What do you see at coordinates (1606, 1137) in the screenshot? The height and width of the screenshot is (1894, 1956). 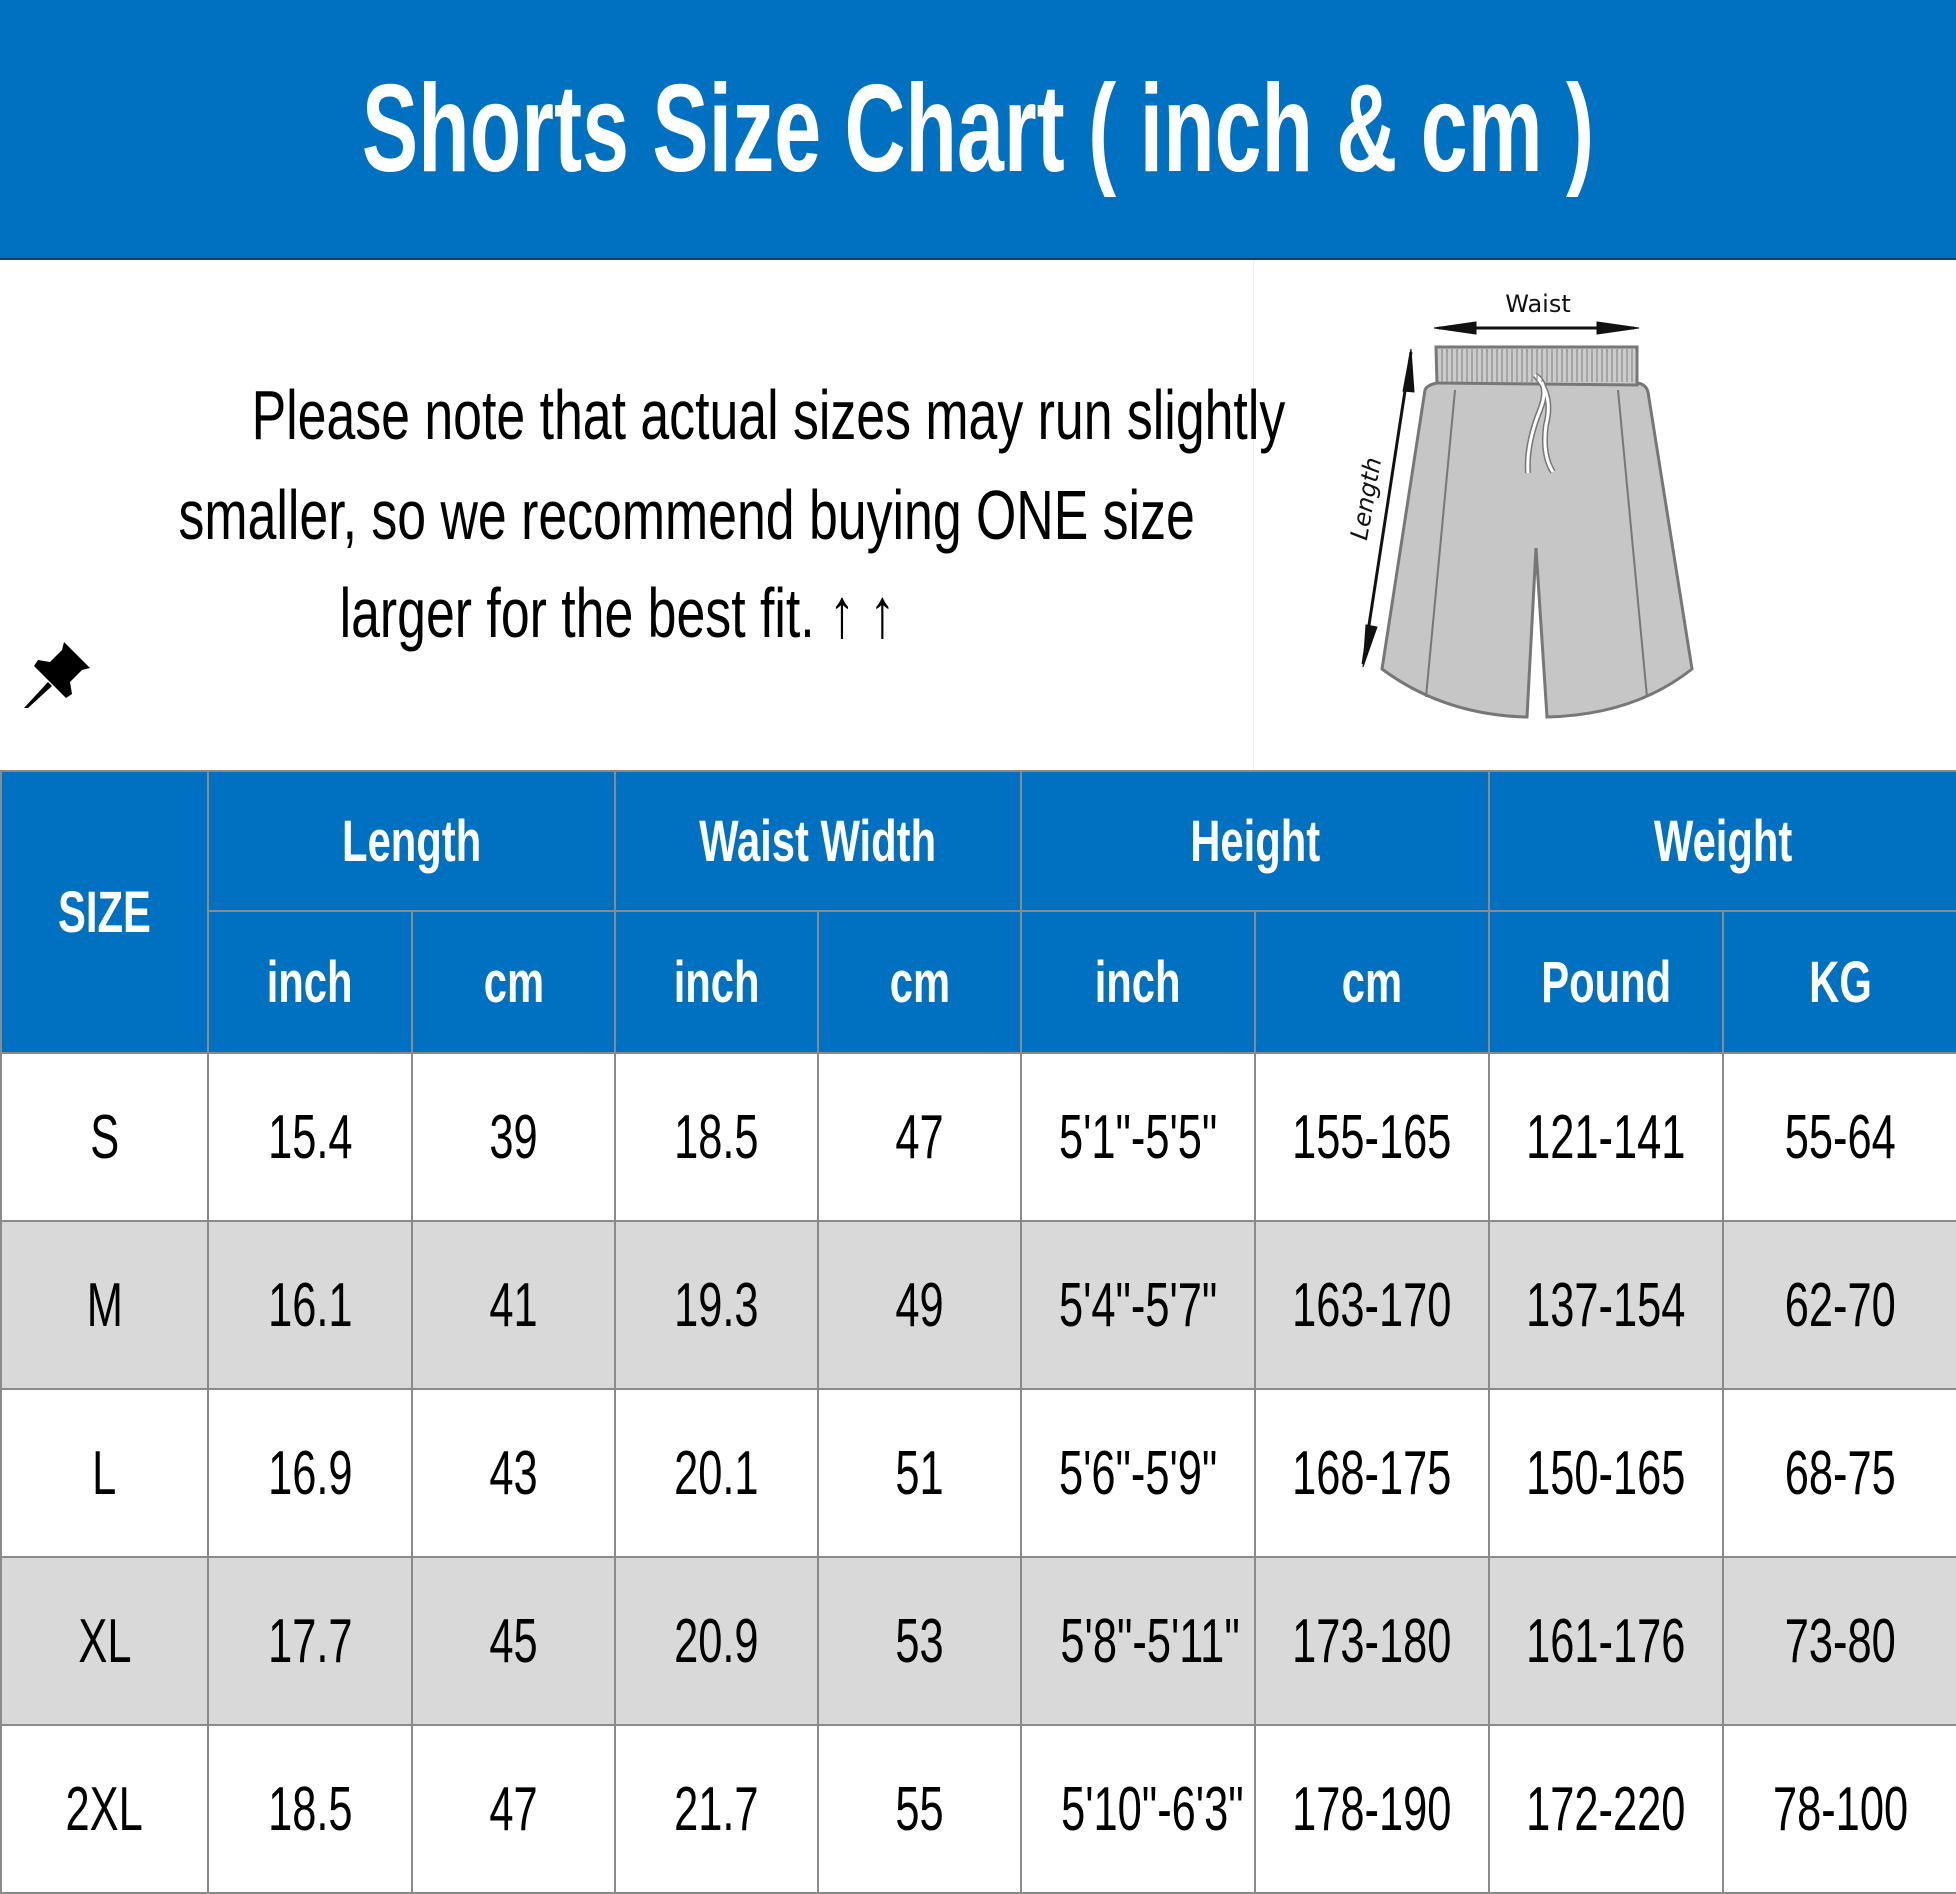 I see `value-cell: 121-141` at bounding box center [1606, 1137].